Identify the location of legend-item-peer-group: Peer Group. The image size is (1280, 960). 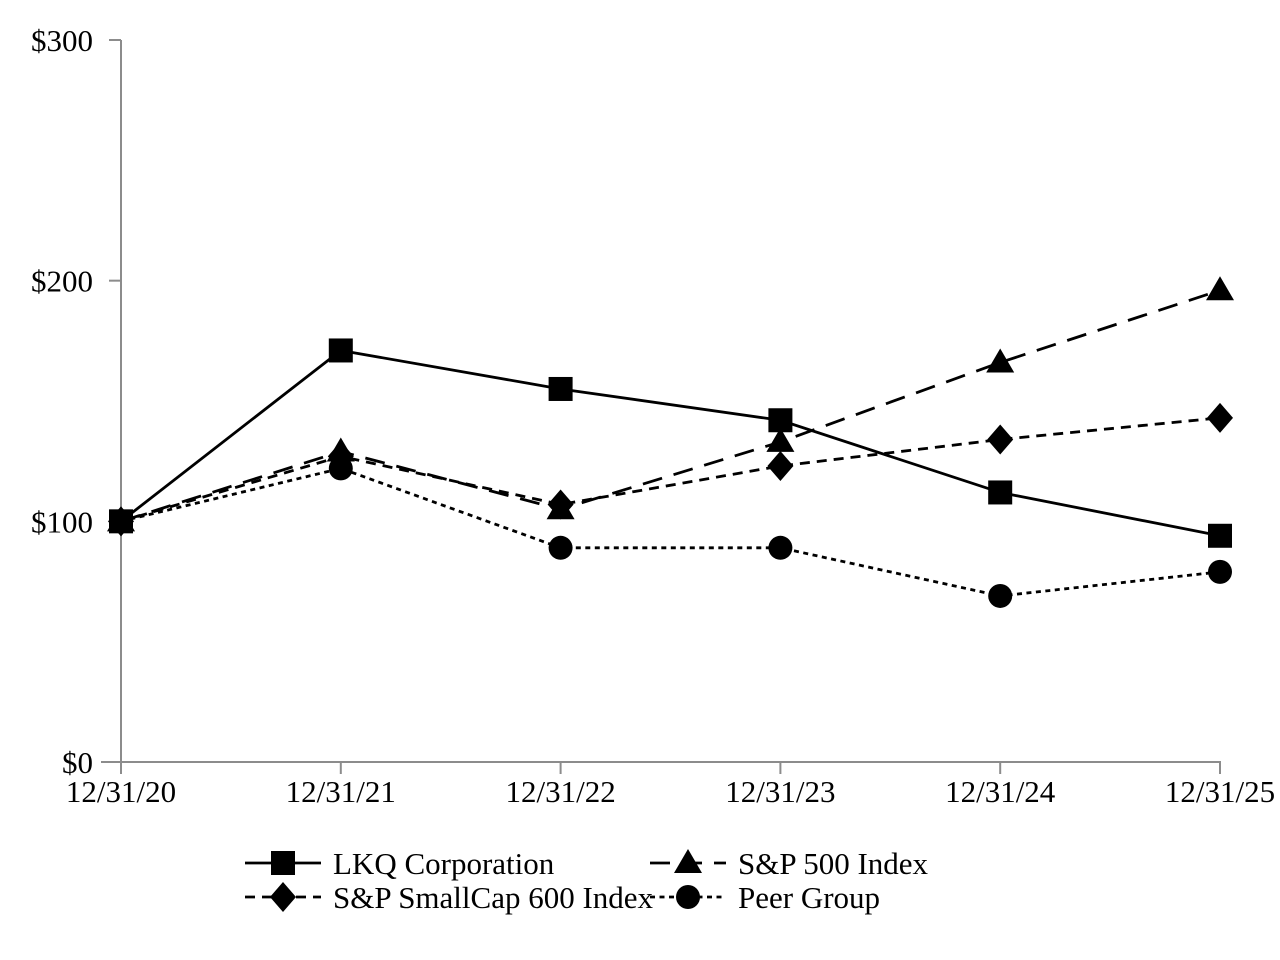
(765, 897).